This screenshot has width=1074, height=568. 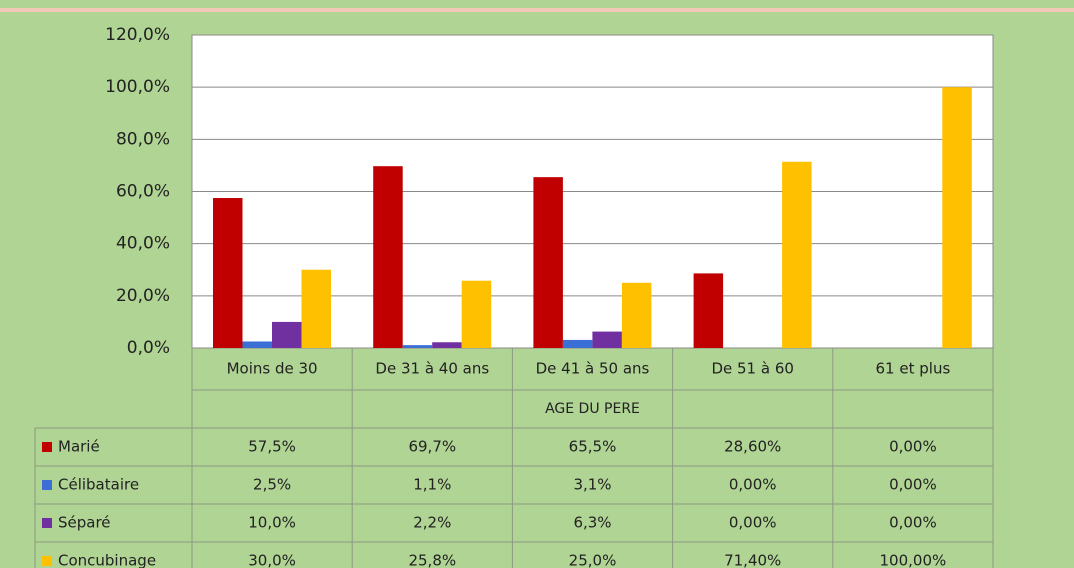 I want to click on y-tick-label: 60,0%, so click(x=143, y=192).